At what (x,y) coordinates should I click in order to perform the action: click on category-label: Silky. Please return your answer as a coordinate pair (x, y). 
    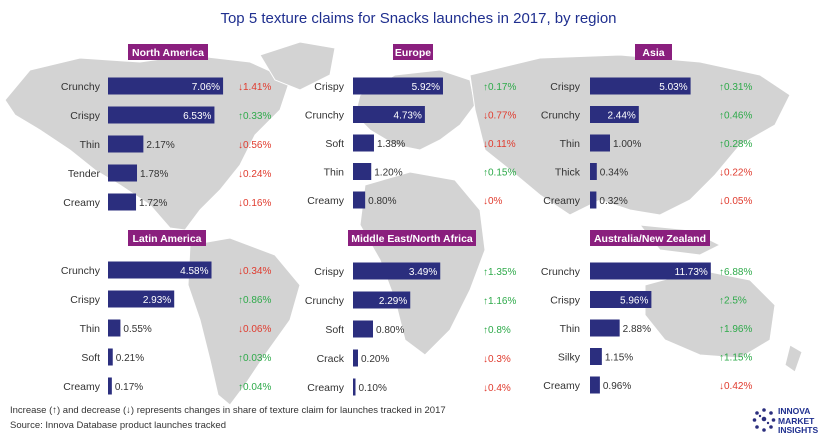
    Looking at the image, I should click on (569, 358).